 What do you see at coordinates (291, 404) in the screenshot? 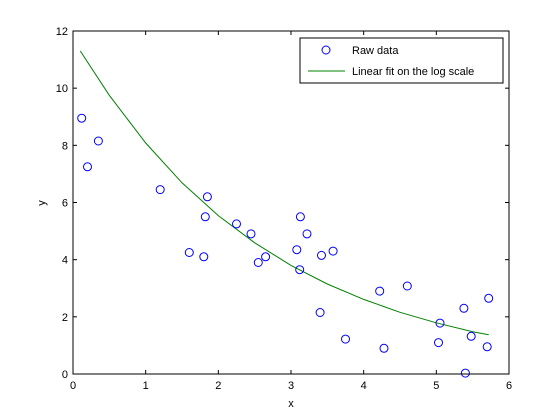
I see `x-axis-label: x` at bounding box center [291, 404].